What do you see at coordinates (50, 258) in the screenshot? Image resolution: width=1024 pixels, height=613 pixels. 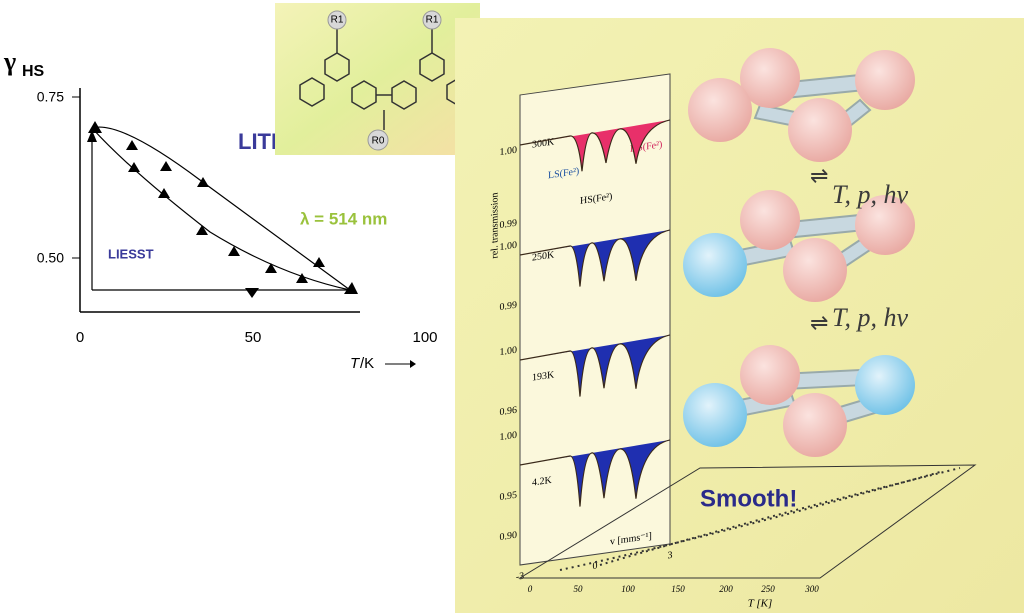 I see `y-tick-label: 0.50` at bounding box center [50, 258].